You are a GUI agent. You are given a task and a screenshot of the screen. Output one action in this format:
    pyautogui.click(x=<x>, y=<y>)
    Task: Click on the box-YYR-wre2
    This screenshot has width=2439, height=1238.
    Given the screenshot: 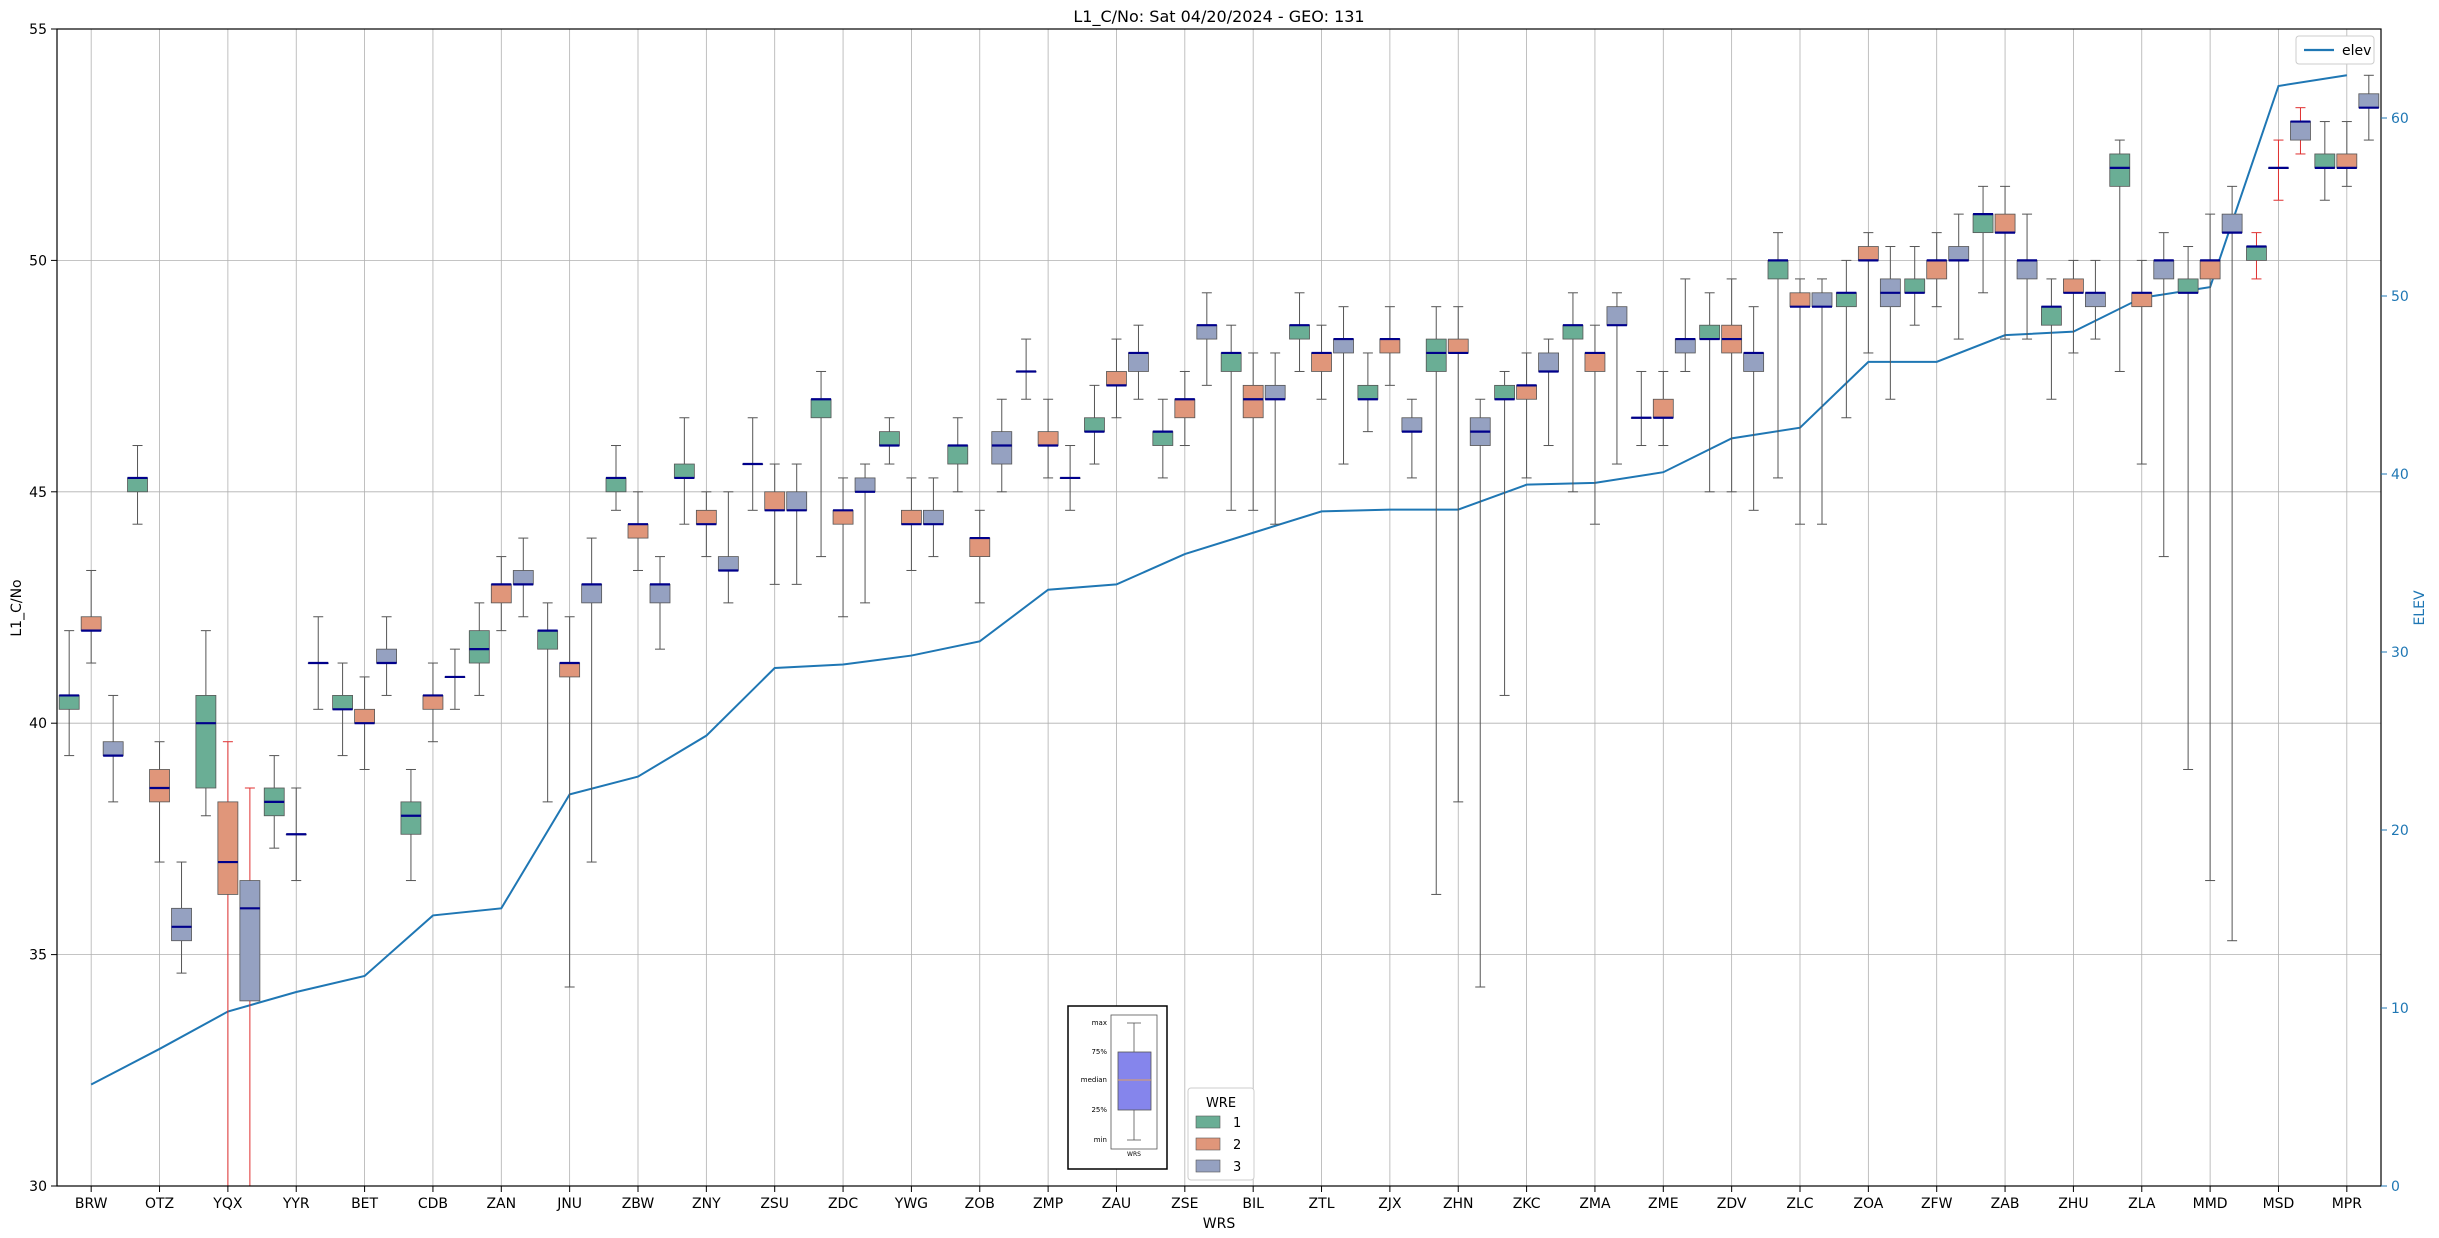 What is the action you would take?
    pyautogui.click(x=296, y=834)
    